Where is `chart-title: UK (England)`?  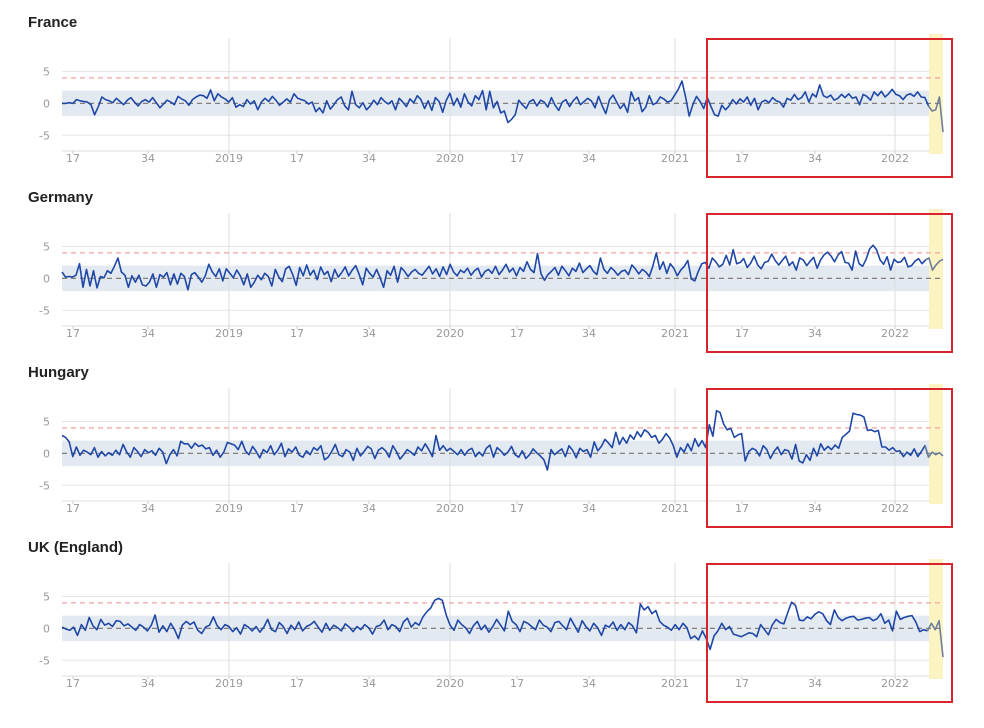
chart-title: UK (England) is located at coordinates (75, 547).